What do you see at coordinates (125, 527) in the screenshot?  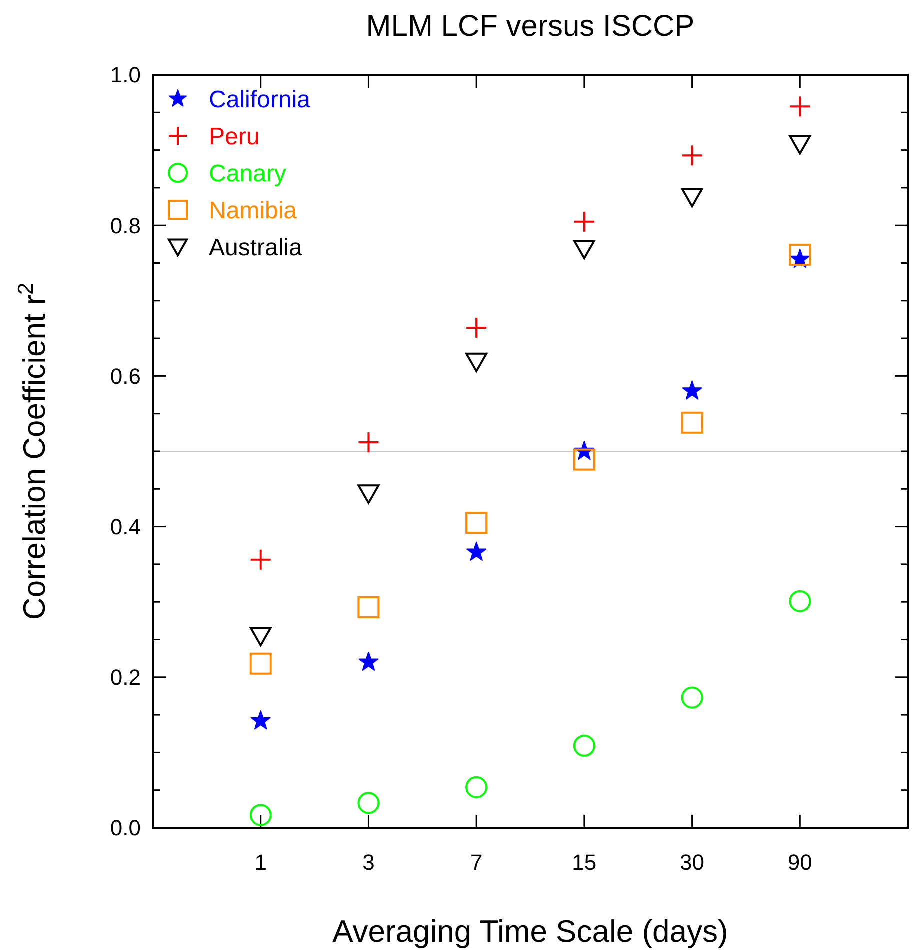 I see `y-tick-label: 0.4` at bounding box center [125, 527].